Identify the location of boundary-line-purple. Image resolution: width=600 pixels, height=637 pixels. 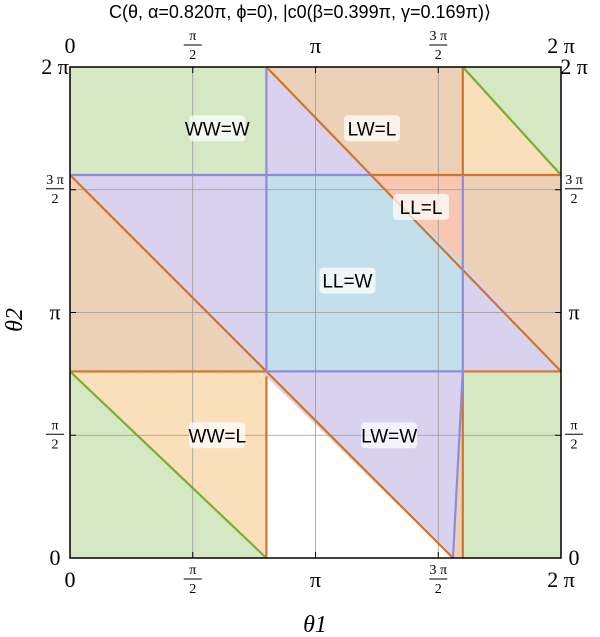
(457, 465).